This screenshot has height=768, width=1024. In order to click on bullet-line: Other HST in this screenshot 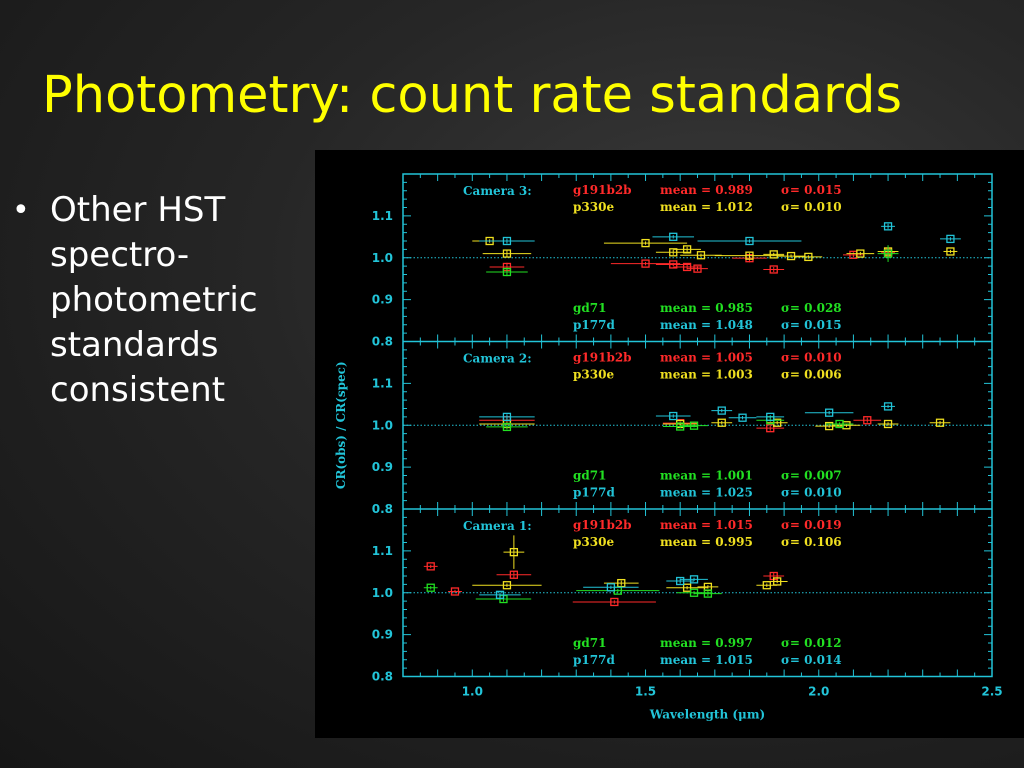, I will do `click(138, 210)`.